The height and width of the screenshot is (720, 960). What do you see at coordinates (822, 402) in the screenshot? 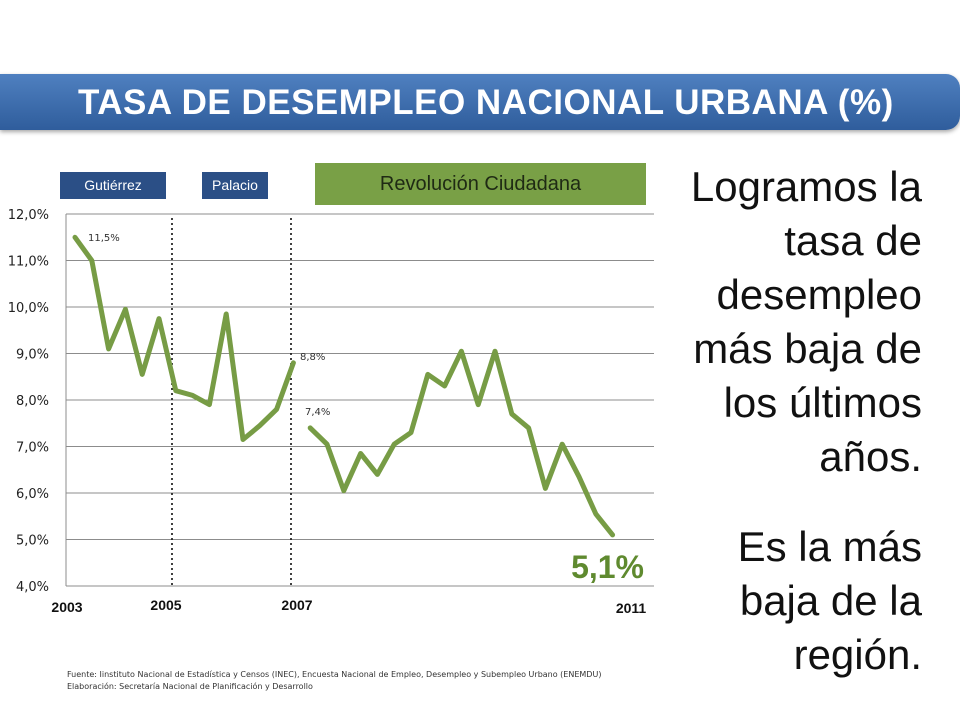
I see `message-line: los últimos` at bounding box center [822, 402].